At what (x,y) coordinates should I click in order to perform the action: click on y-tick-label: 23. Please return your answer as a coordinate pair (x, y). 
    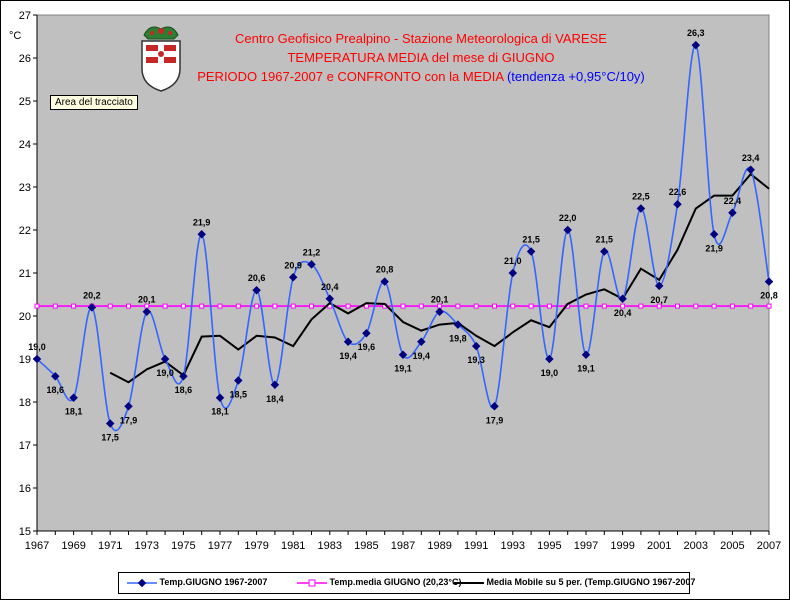
    Looking at the image, I should click on (25, 188).